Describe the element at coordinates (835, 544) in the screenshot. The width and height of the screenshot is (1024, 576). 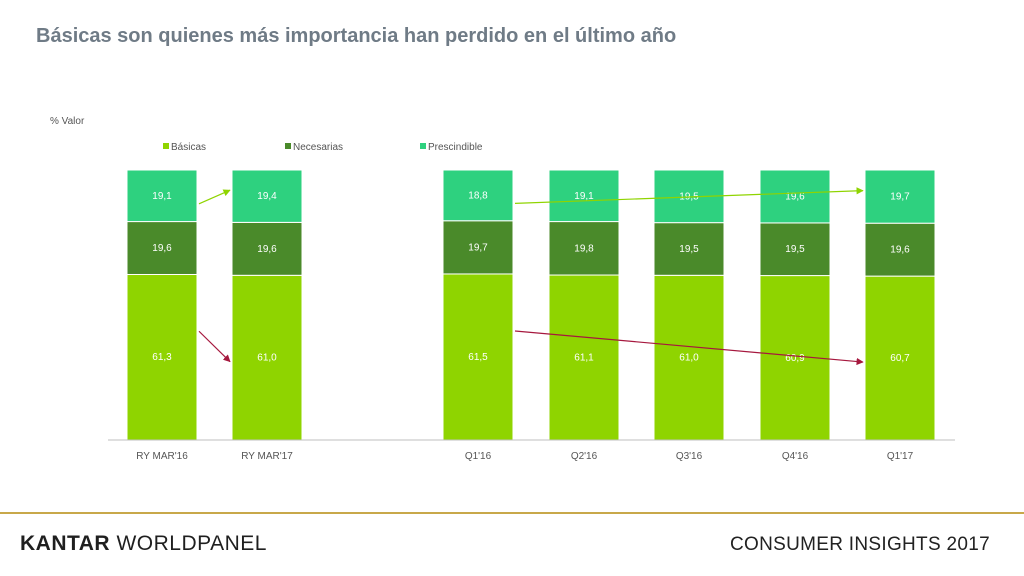
I see `footer-right-text: CONSUMER INSIGHTS` at that location.